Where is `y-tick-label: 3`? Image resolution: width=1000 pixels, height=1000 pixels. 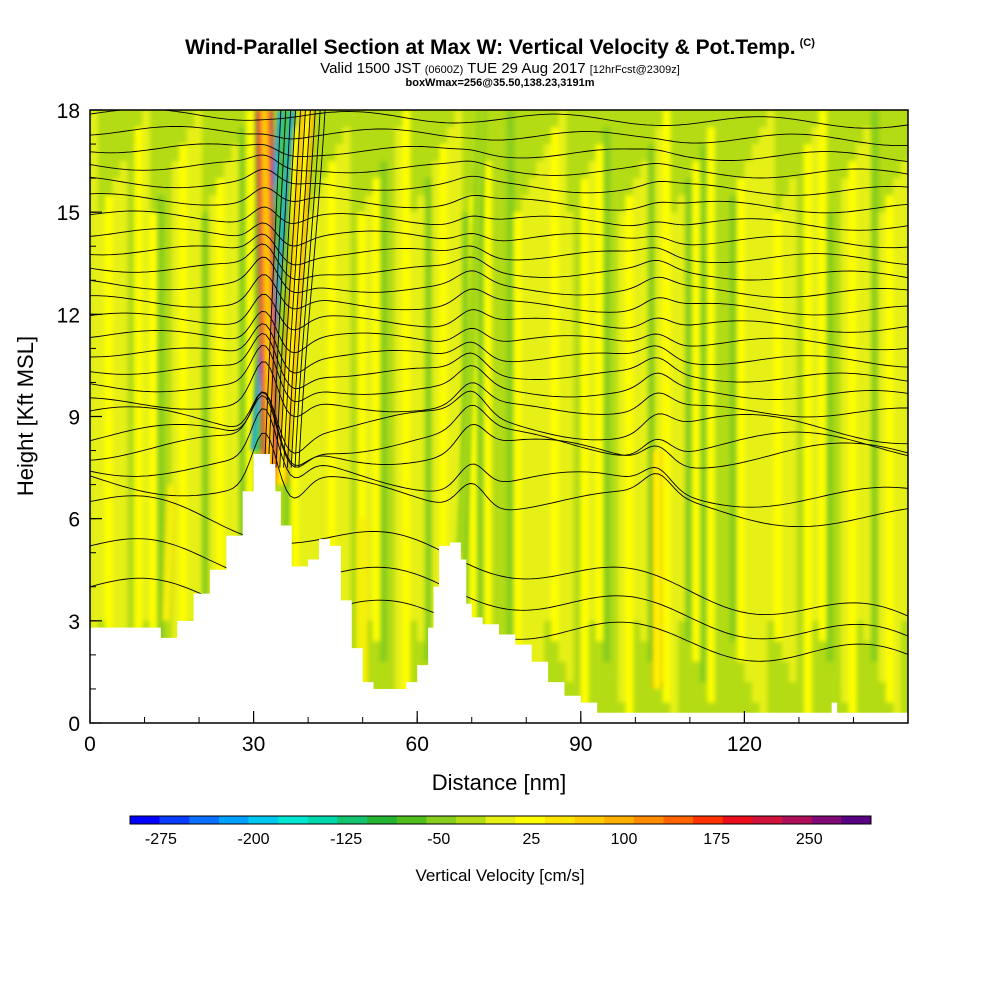
y-tick-label: 3 is located at coordinates (74, 622).